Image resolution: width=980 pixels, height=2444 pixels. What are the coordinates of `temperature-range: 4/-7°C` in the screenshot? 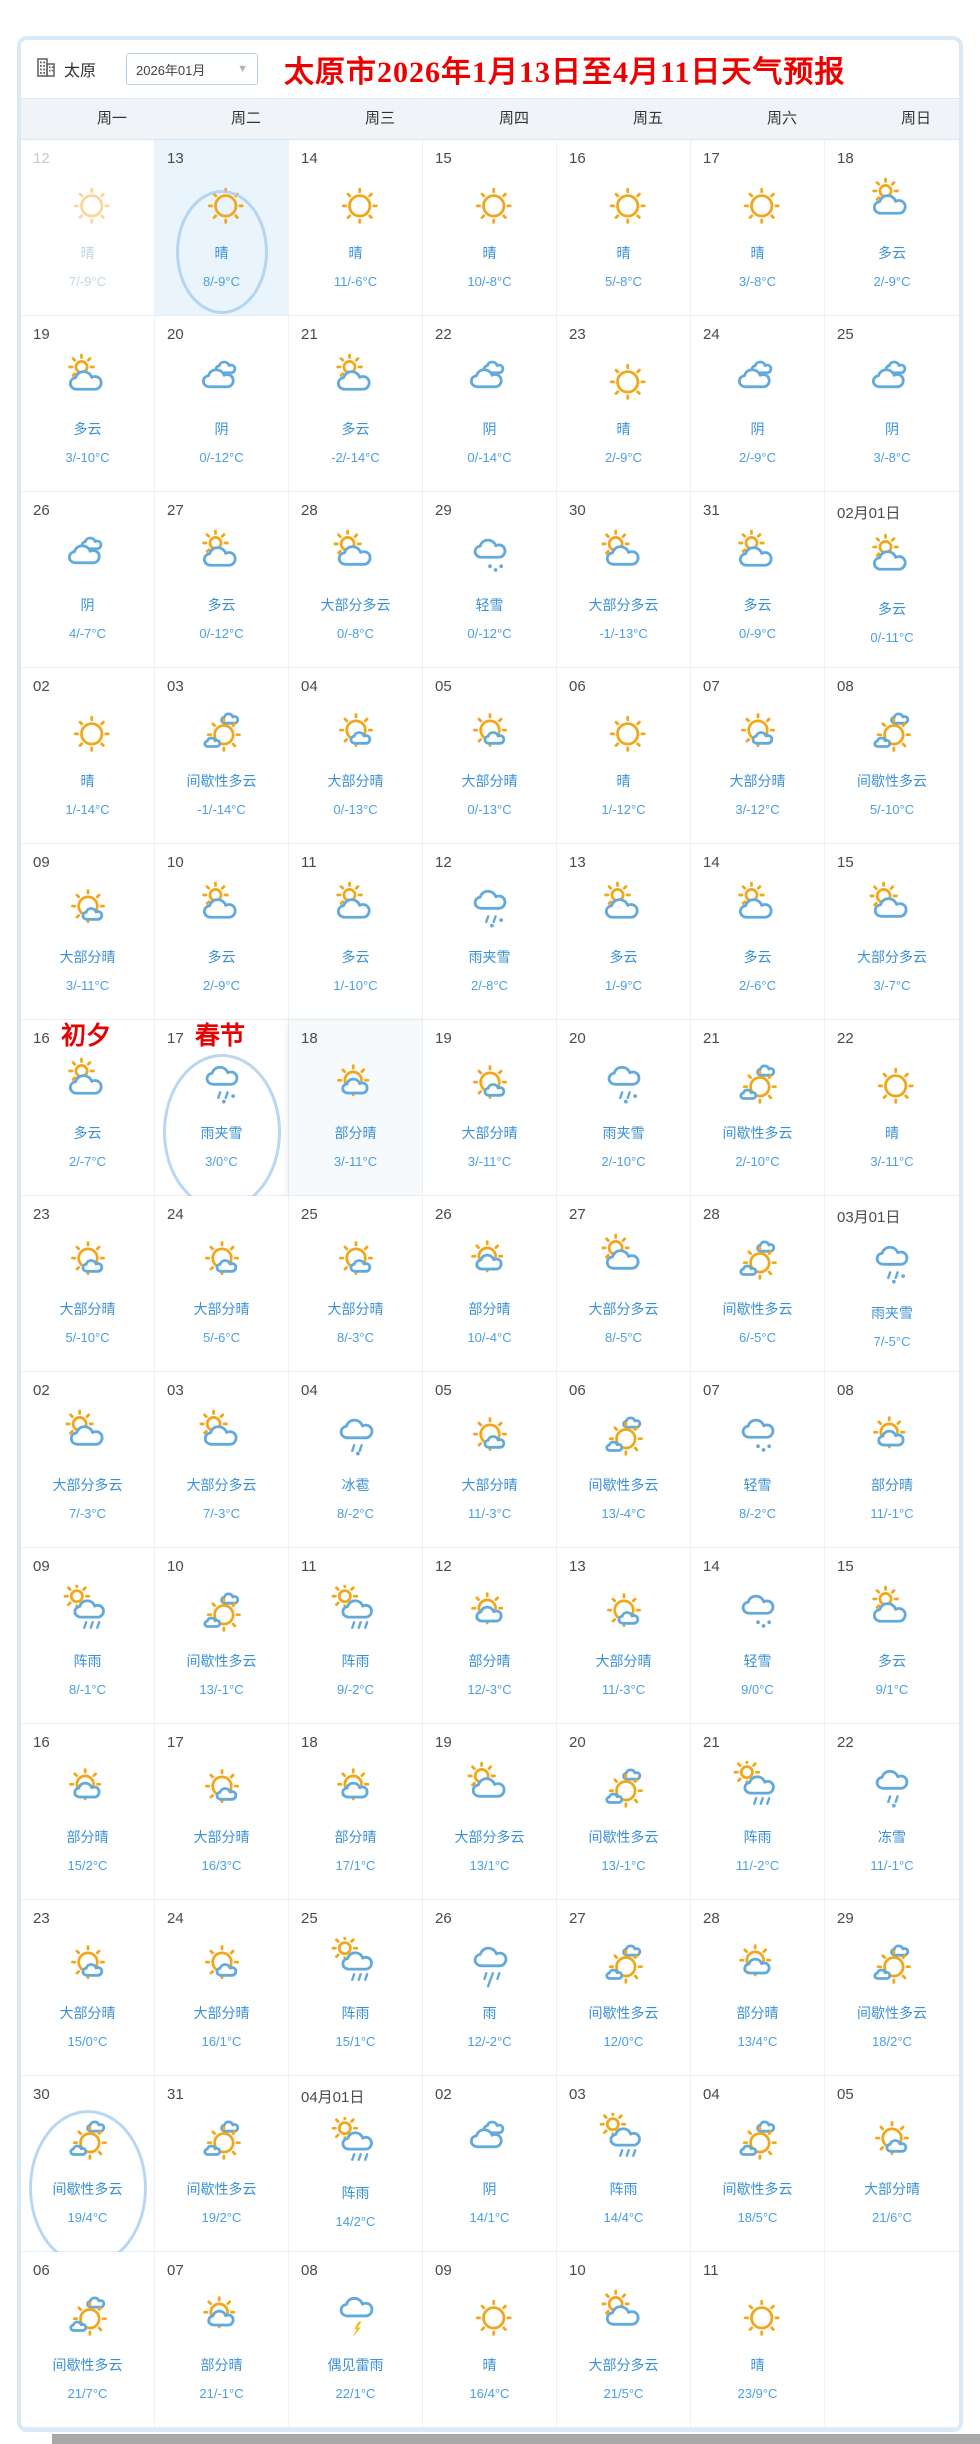 It's located at (87, 633).